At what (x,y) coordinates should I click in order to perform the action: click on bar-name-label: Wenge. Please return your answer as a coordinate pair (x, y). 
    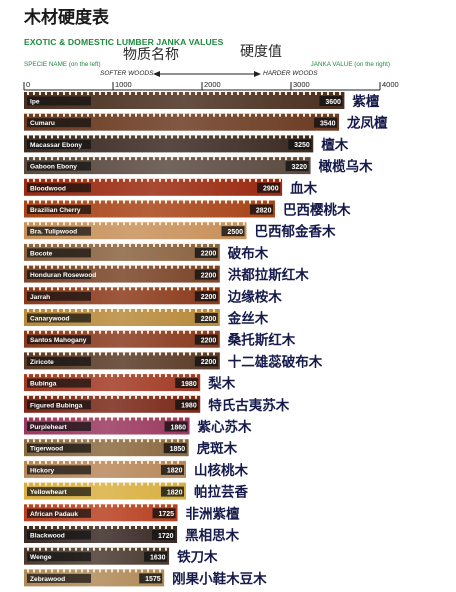
    Looking at the image, I should click on (41, 557).